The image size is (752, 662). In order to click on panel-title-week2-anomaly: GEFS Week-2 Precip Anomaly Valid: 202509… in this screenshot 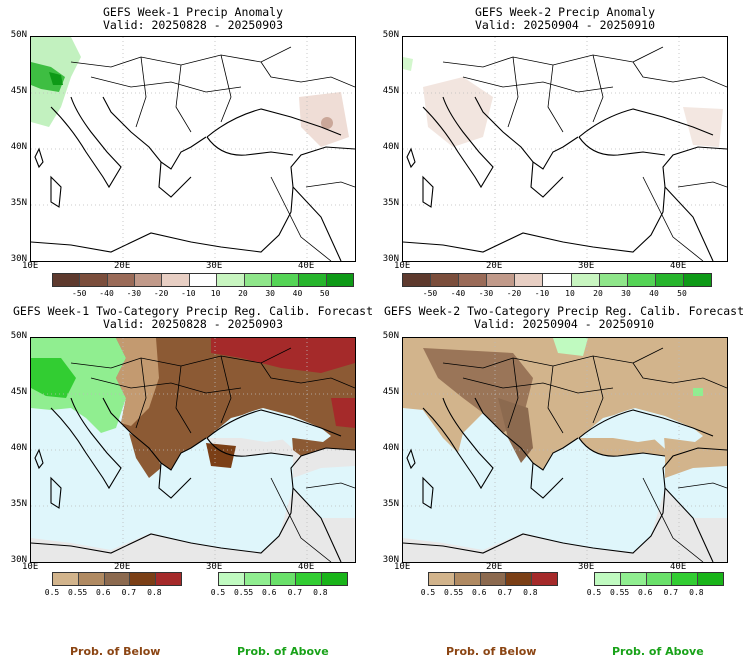, I will do `click(565, 19)`.